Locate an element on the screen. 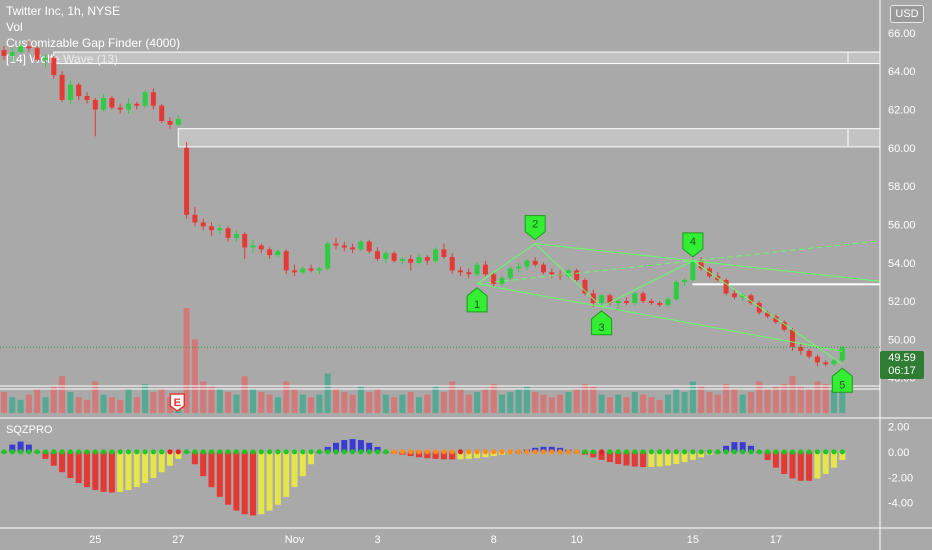  last-price-tag: 49.59 06:17 is located at coordinates (902, 365).